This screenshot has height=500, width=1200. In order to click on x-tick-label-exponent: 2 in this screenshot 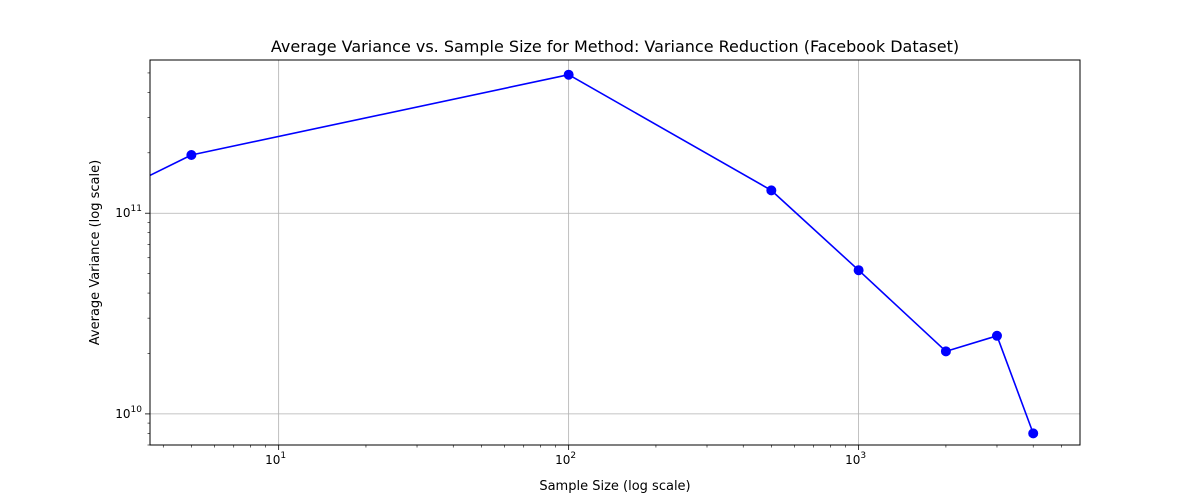, I will do `click(573, 456)`.